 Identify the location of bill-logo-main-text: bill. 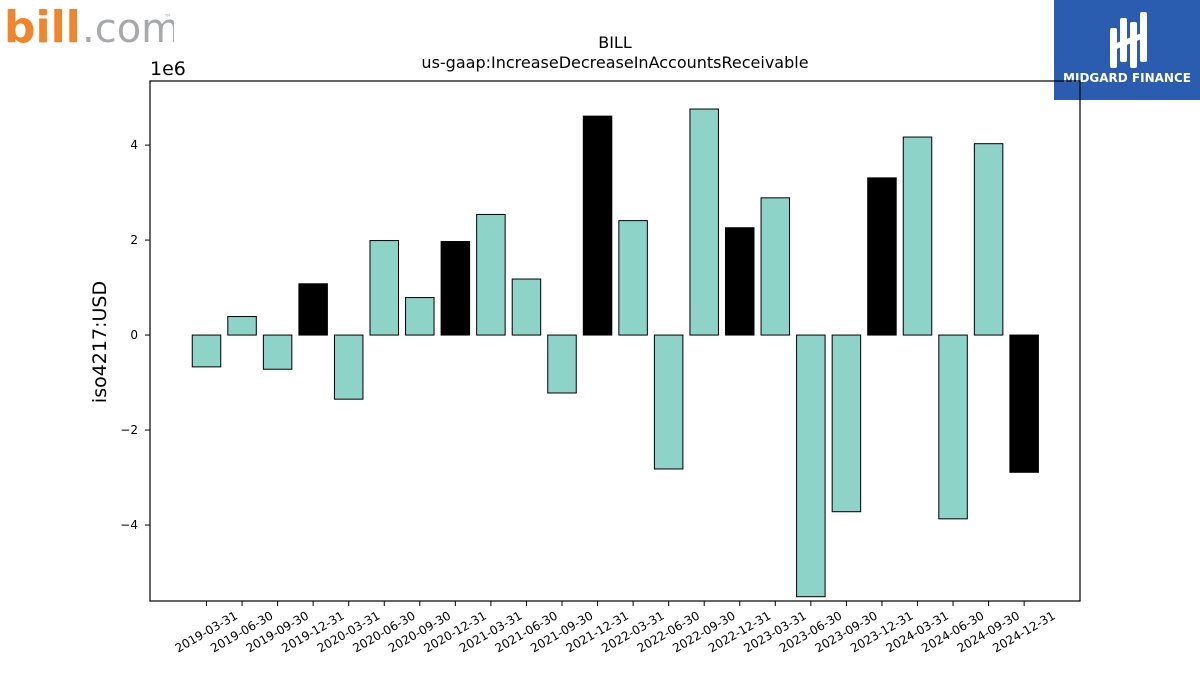
(42, 24).